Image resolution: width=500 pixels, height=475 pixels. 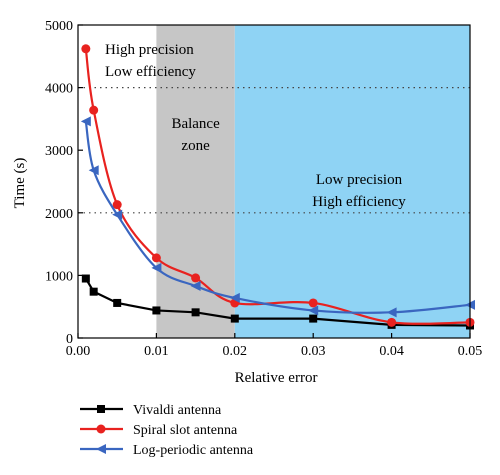 What do you see at coordinates (359, 180) in the screenshot?
I see `zone-2-label-line-0: Low precision` at bounding box center [359, 180].